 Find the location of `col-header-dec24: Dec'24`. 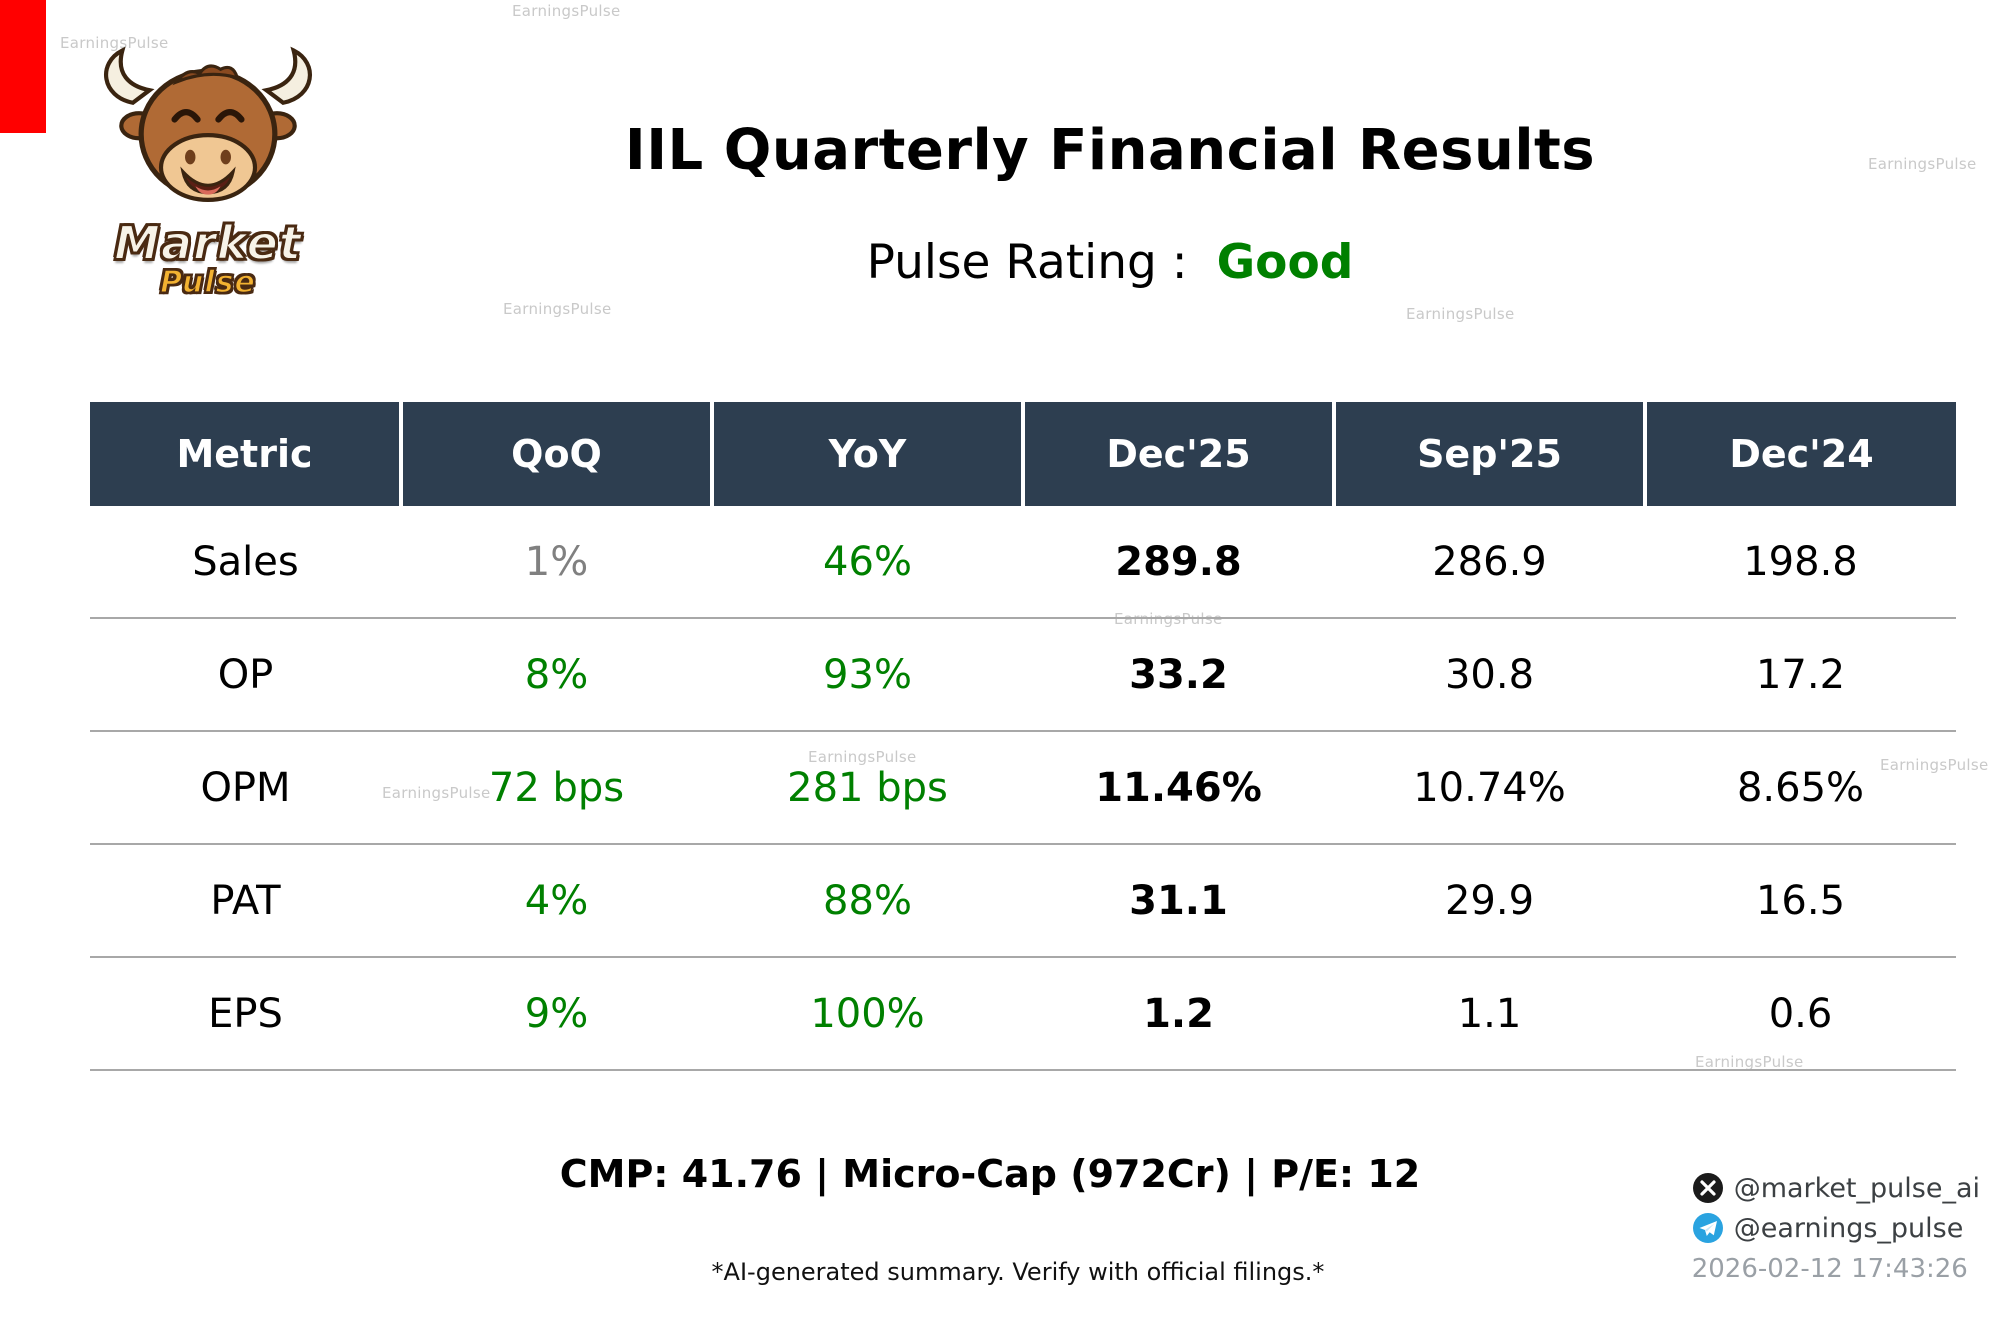

col-header-dec24: Dec'24 is located at coordinates (1799, 454).